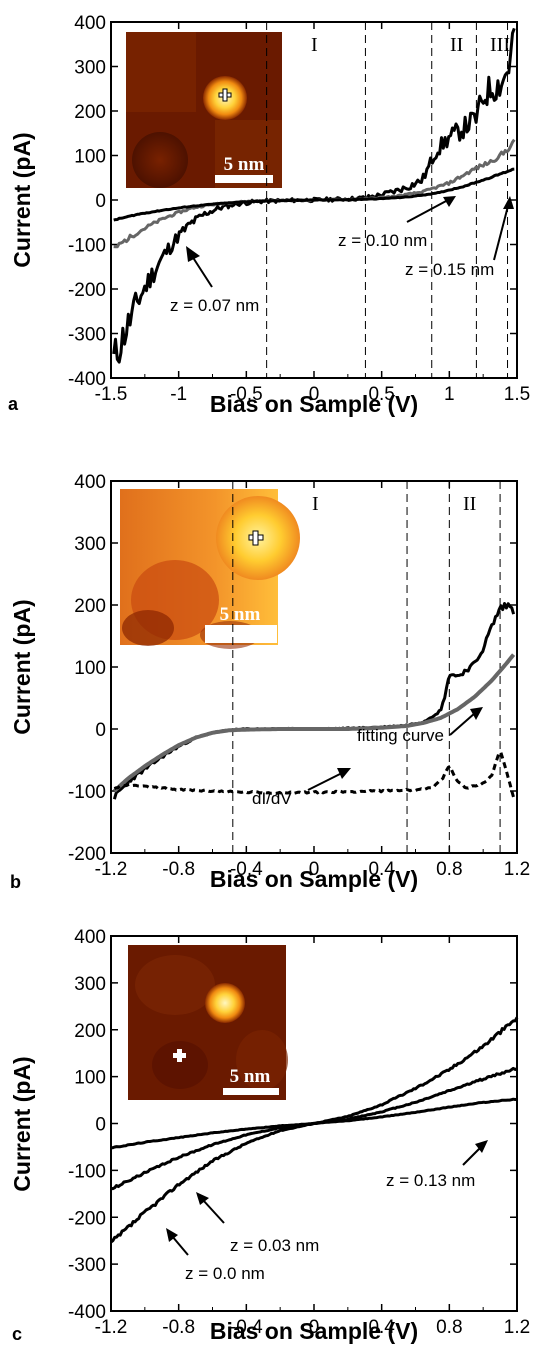 This screenshot has height=1349, width=543. What do you see at coordinates (17, 1334) in the screenshot?
I see `panel-label-c: c` at bounding box center [17, 1334].